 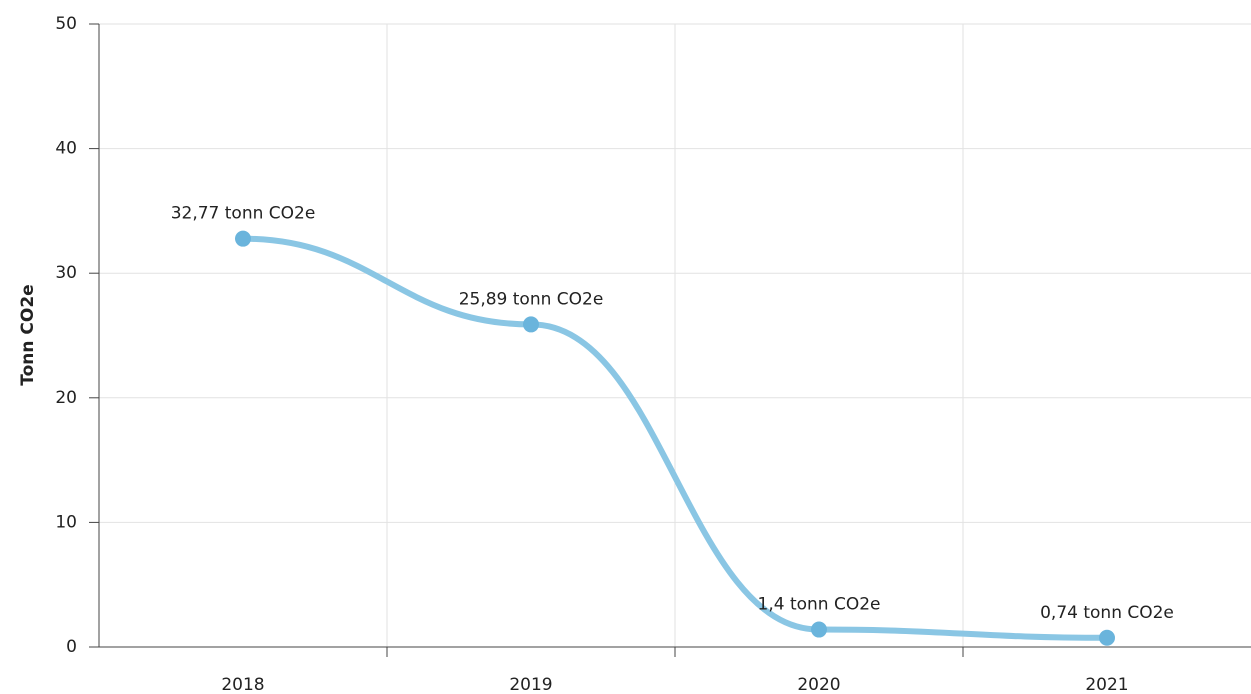 What do you see at coordinates (66, 24) in the screenshot?
I see `y-tick-label: 50` at bounding box center [66, 24].